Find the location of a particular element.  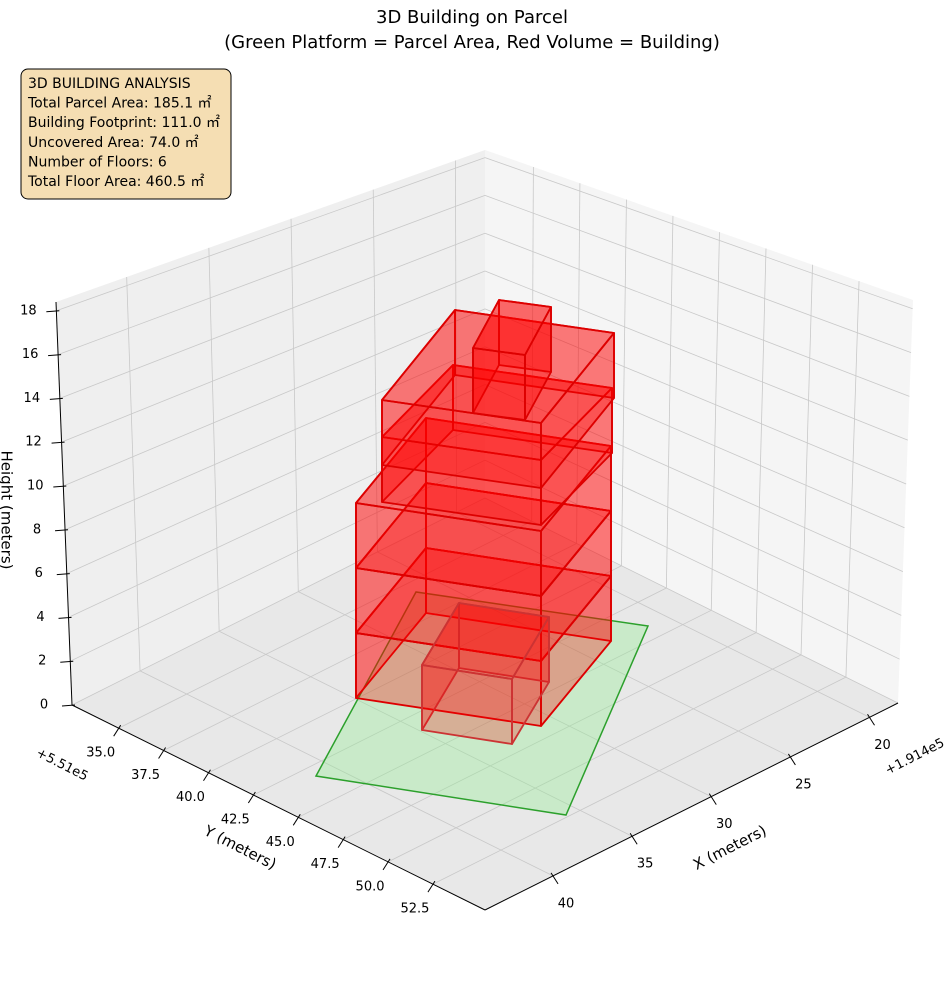

y-tick-label: 45.0 is located at coordinates (280, 842).